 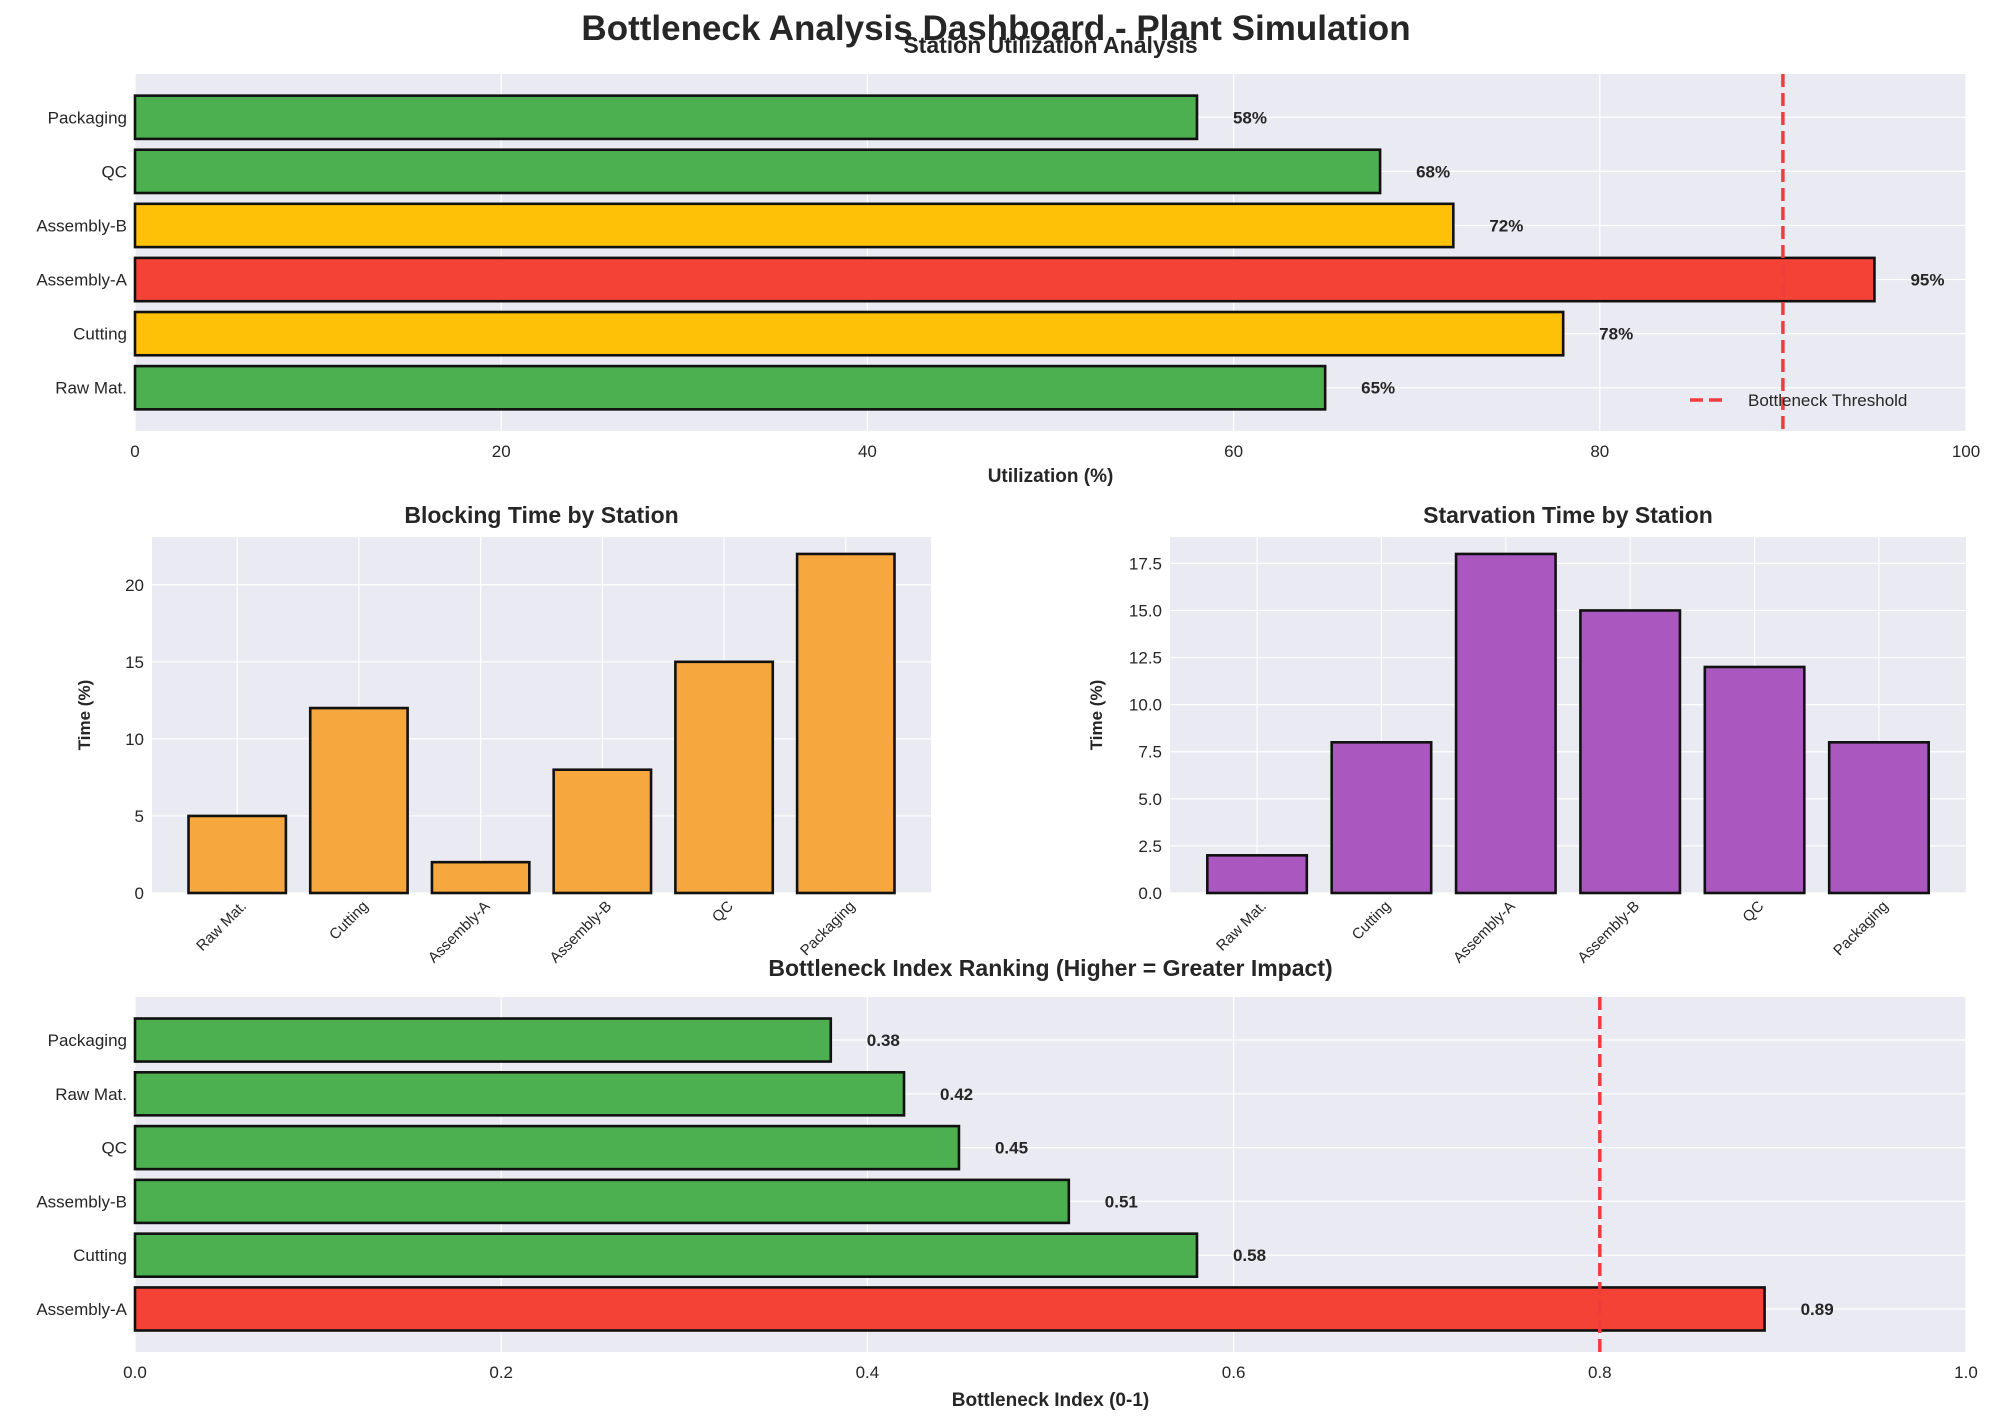 I want to click on utilization-category-label: Assembly-B, so click(x=81, y=225).